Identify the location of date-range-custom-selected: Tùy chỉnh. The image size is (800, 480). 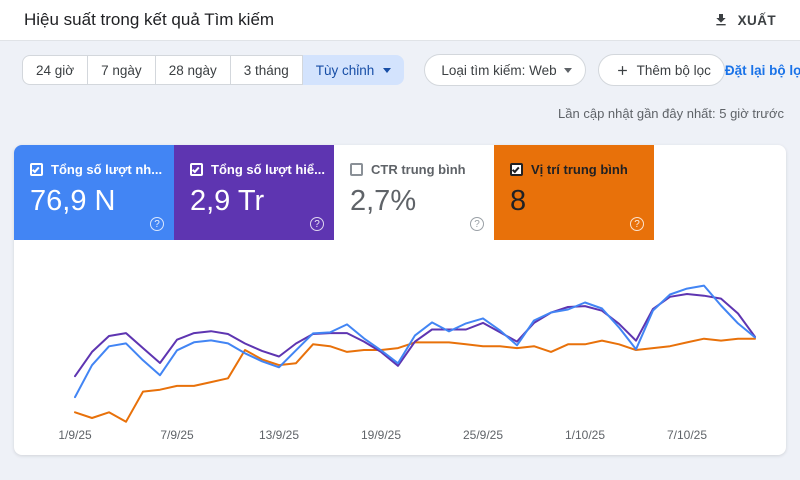
(353, 70).